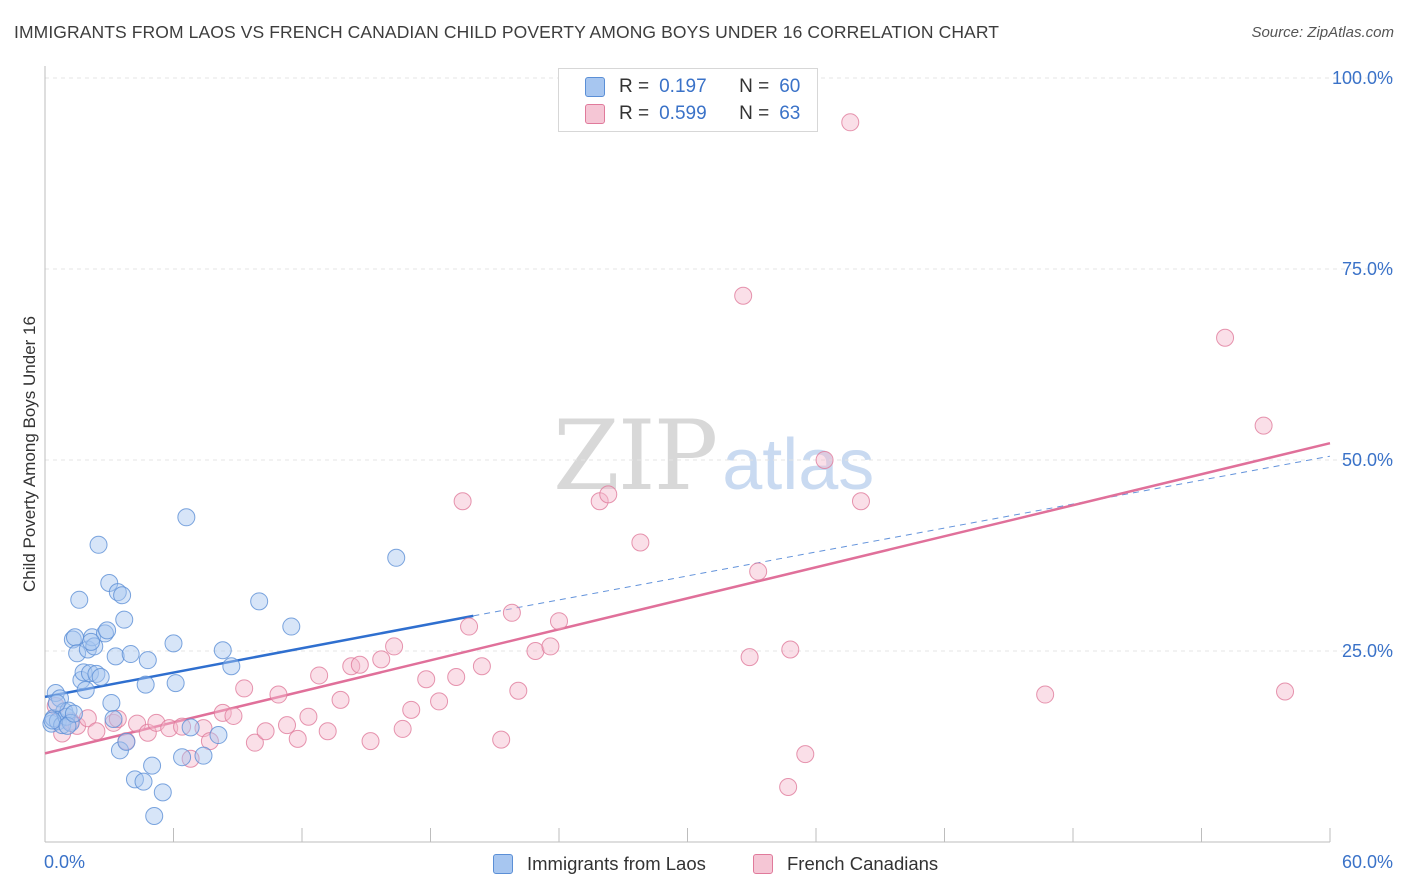  What do you see at coordinates (595, 87) in the screenshot?
I see `legend-swatch-laos` at bounding box center [595, 87].